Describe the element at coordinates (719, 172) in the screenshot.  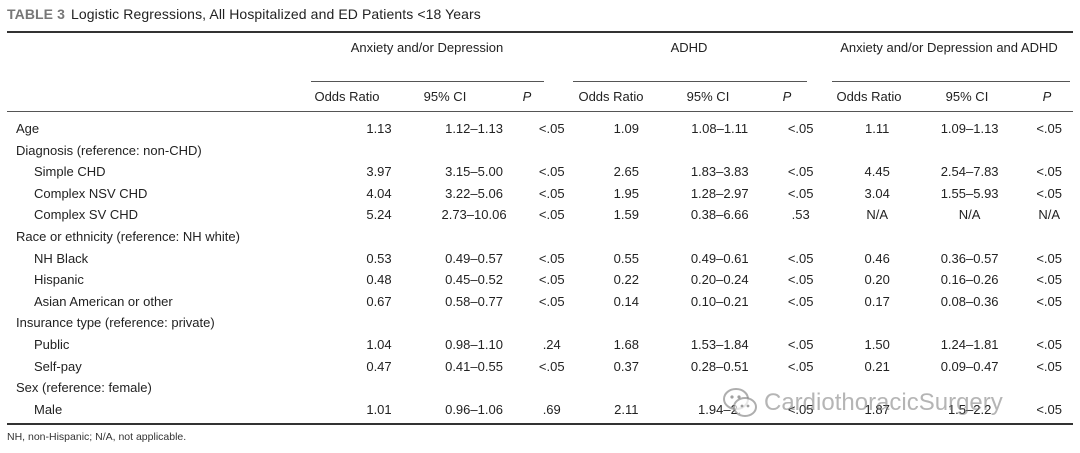
I see `cell-ci: 1.83–3.83` at that location.